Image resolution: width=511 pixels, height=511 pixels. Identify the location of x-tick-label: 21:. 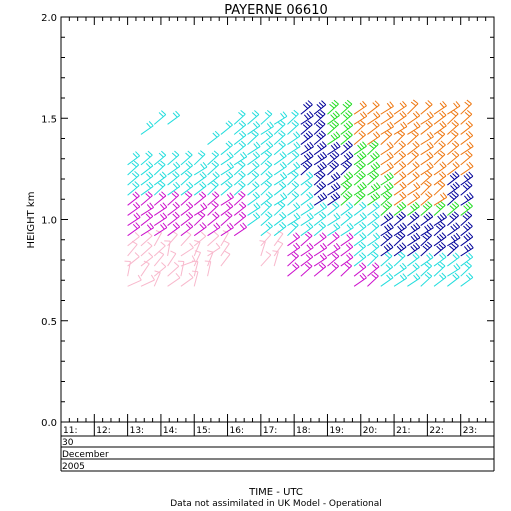
(403, 431).